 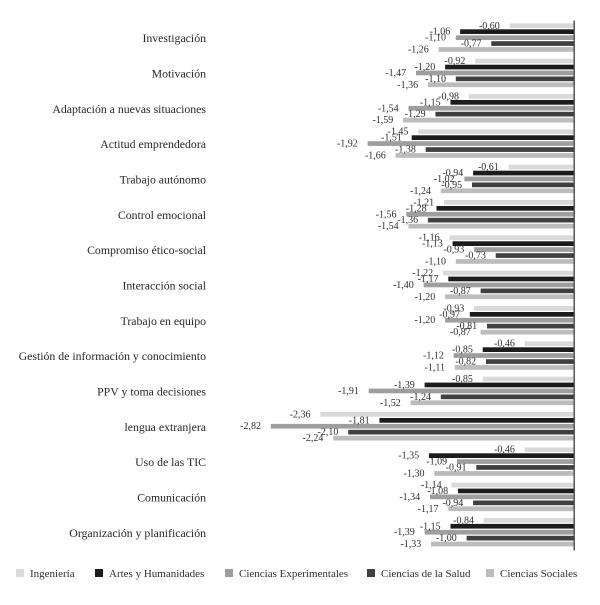 What do you see at coordinates (164, 321) in the screenshot?
I see `svg-text: Trabajo en equipo` at bounding box center [164, 321].